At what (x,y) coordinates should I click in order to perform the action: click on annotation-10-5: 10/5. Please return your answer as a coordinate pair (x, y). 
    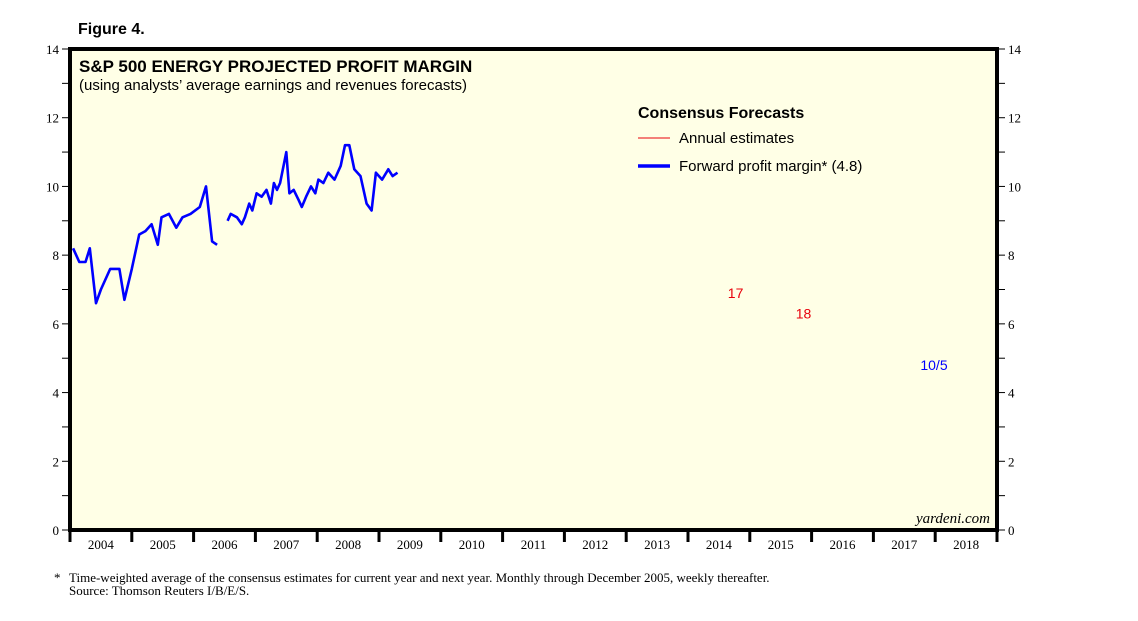
    Looking at the image, I should click on (933, 365).